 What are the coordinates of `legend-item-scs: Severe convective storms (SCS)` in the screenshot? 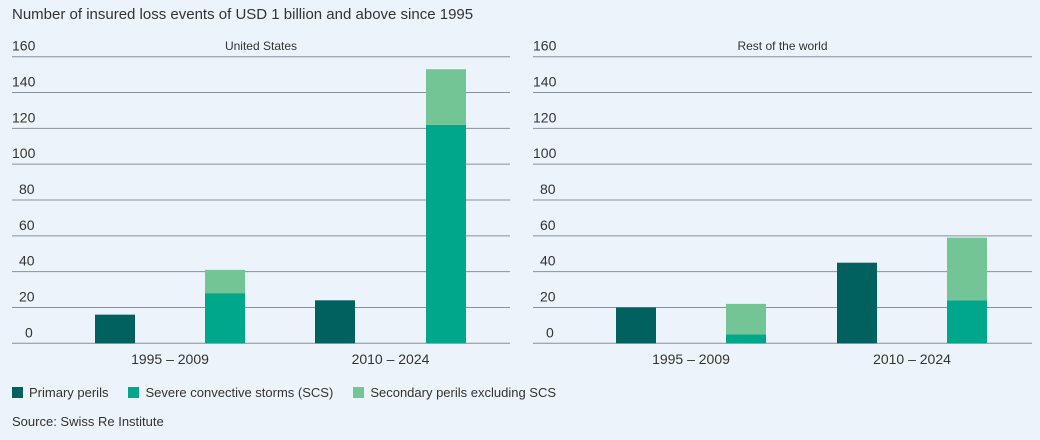 It's located at (230, 392).